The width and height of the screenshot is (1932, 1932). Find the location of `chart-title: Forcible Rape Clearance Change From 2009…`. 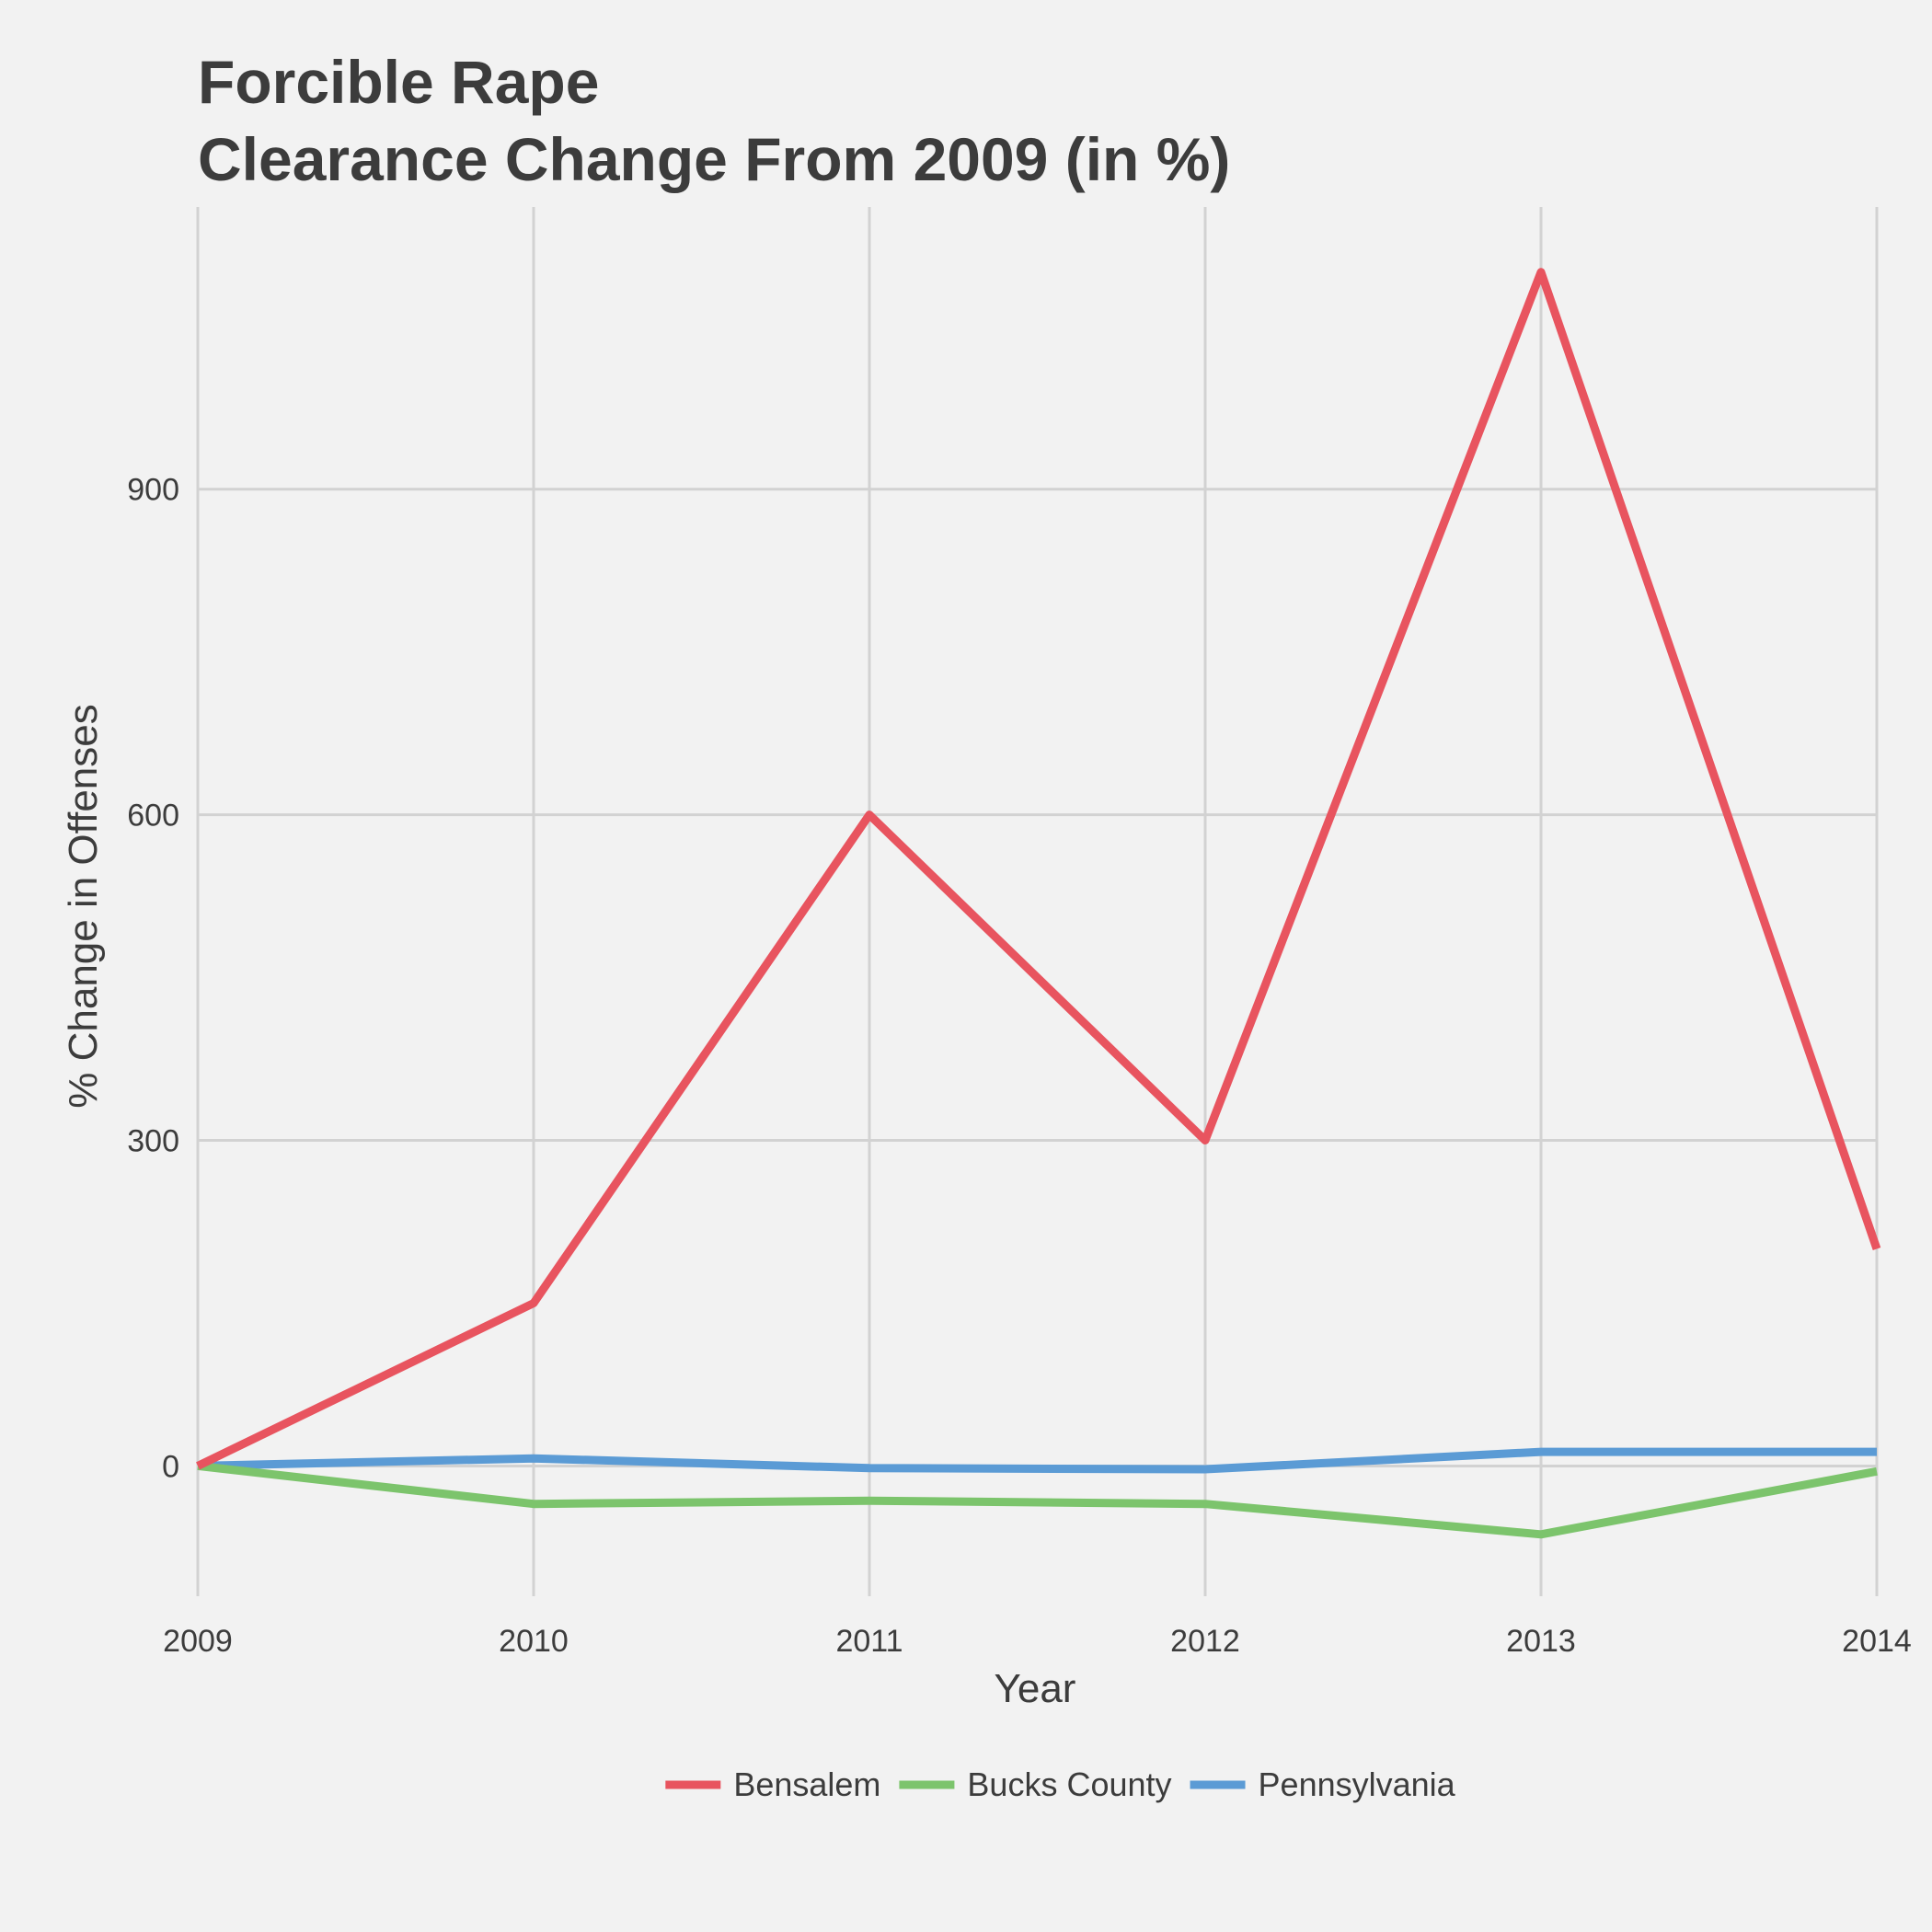

chart-title: Forcible Rape Clearance Change From 2009… is located at coordinates (714, 120).